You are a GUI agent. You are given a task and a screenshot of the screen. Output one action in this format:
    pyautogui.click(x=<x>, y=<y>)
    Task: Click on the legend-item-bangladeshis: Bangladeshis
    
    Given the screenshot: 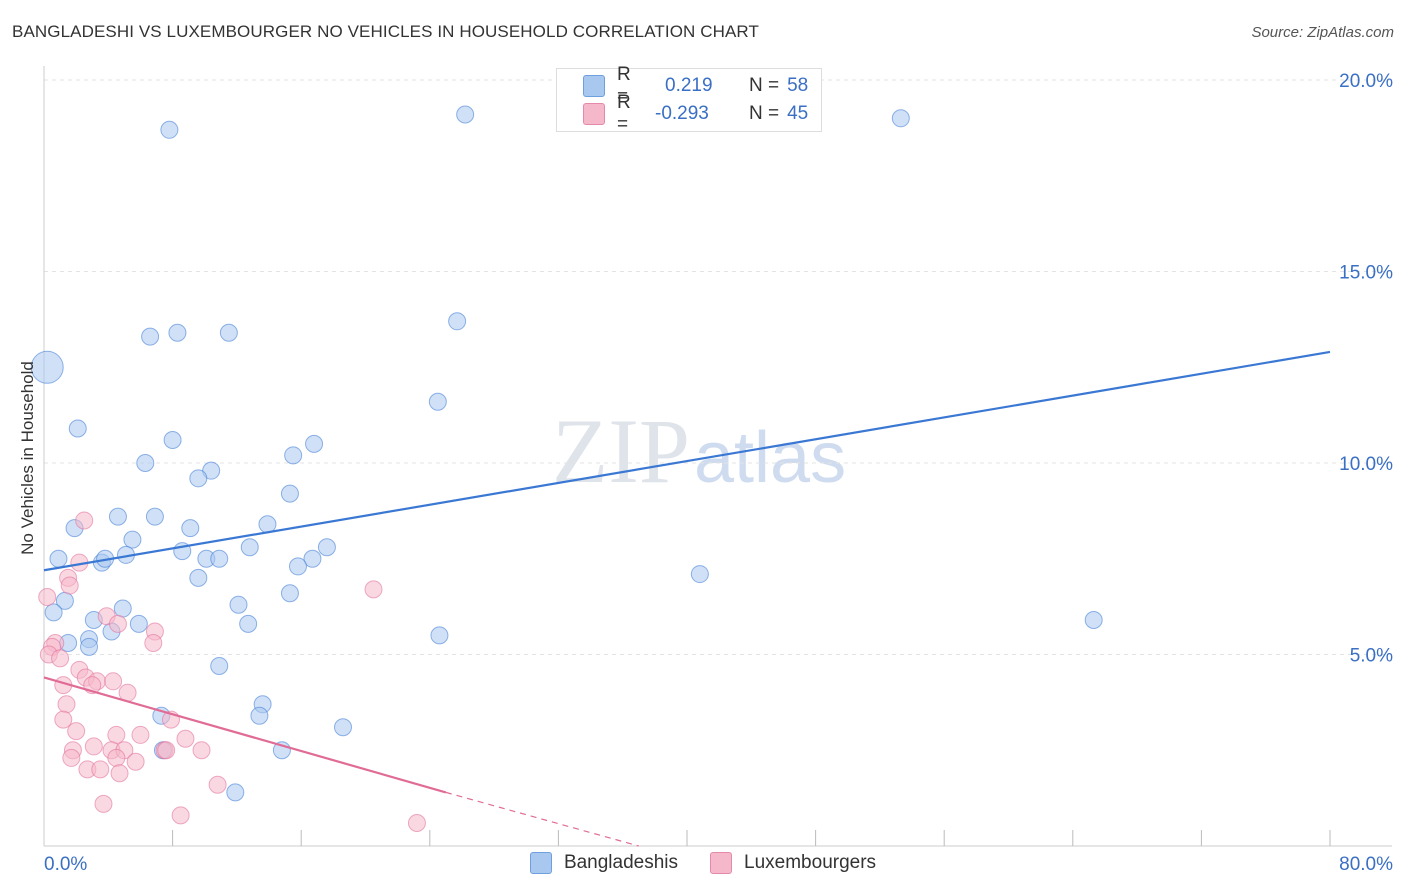 What is the action you would take?
    pyautogui.click(x=604, y=863)
    